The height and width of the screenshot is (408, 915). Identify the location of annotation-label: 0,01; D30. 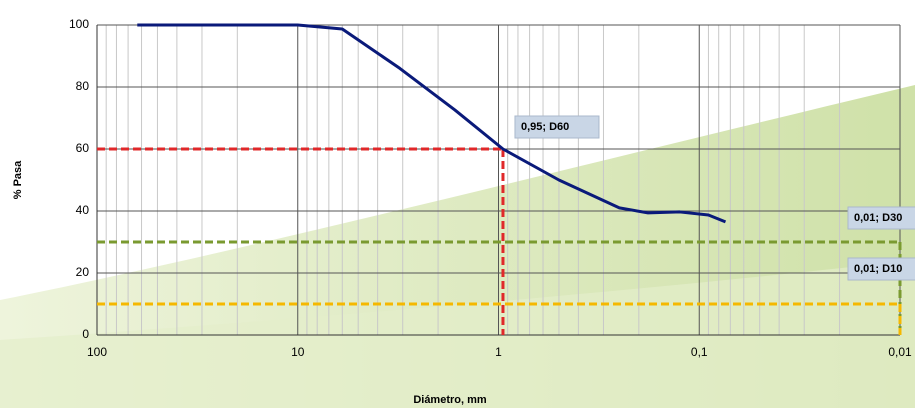
(878, 218).